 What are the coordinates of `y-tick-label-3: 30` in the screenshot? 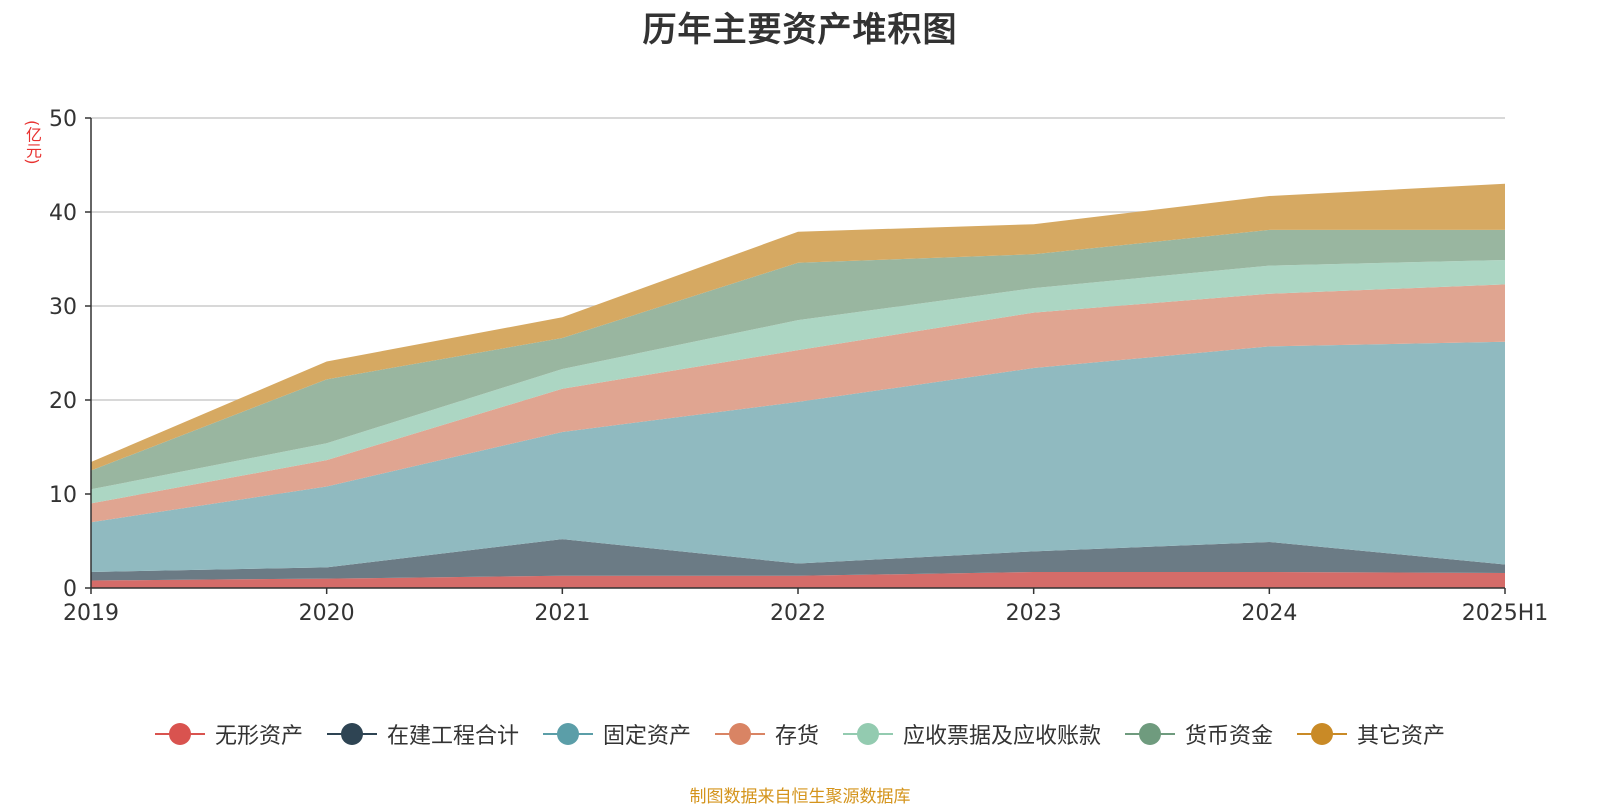 It's located at (63, 307).